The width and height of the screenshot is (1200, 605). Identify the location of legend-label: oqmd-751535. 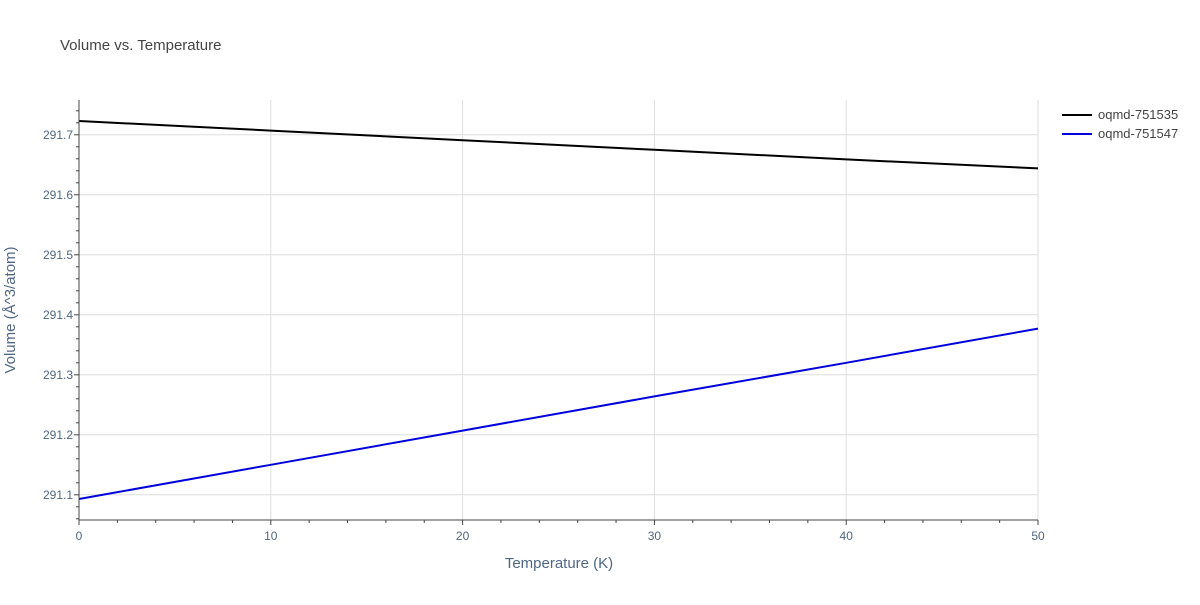
(1138, 114).